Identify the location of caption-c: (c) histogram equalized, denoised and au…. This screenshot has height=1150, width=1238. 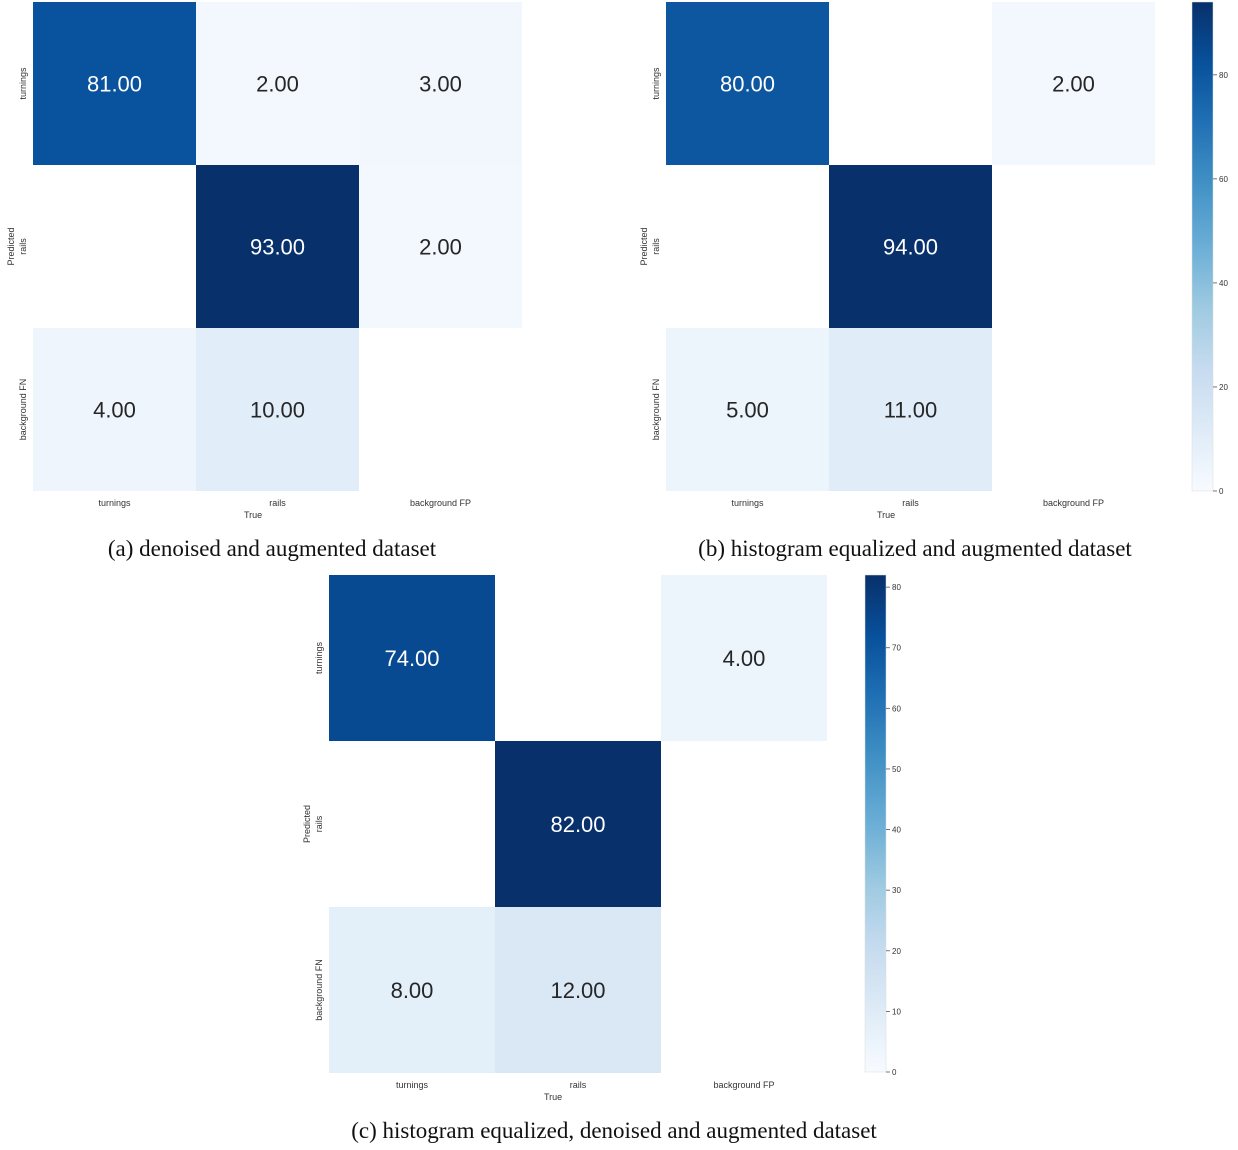
(614, 1130).